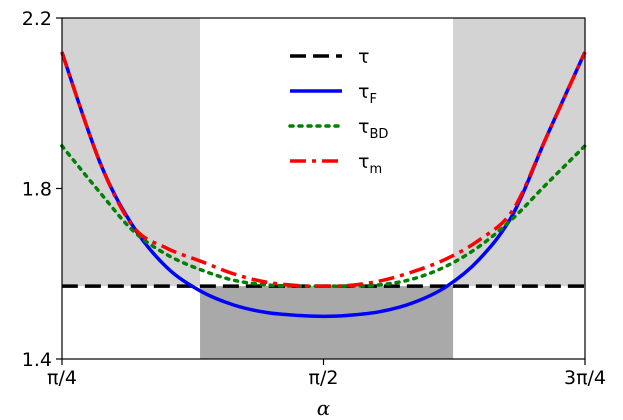 The height and width of the screenshot is (420, 623). I want to click on legend: τ τF τBD τm, so click(338, 111).